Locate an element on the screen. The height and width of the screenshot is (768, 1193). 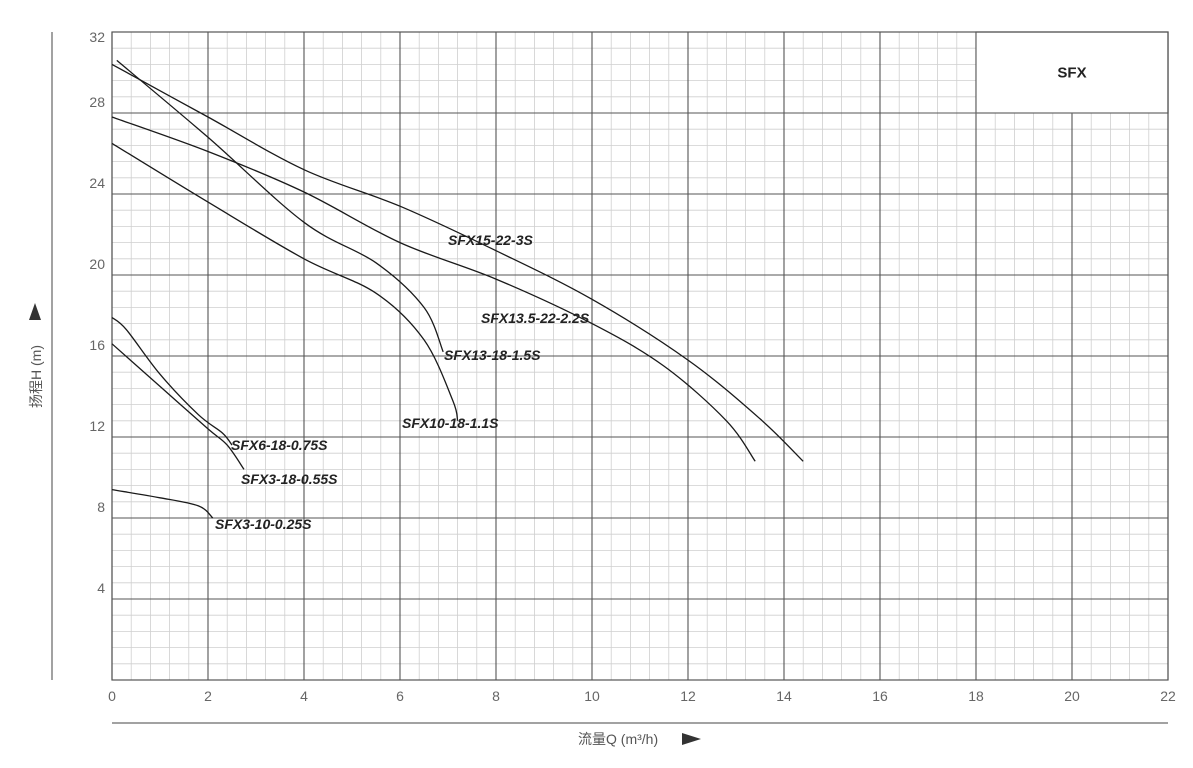
x-tick-label: 2 is located at coordinates (208, 696).